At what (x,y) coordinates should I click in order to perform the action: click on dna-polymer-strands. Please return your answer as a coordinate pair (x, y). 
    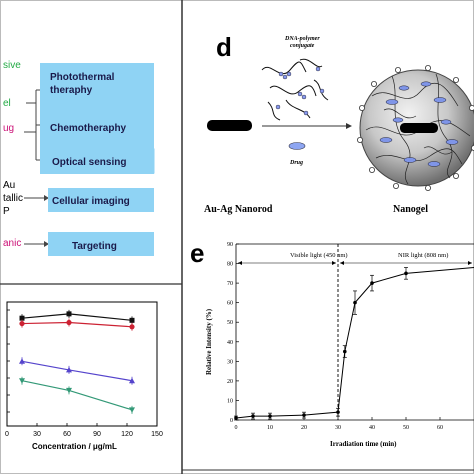
    Looking at the image, I should click on (295, 89).